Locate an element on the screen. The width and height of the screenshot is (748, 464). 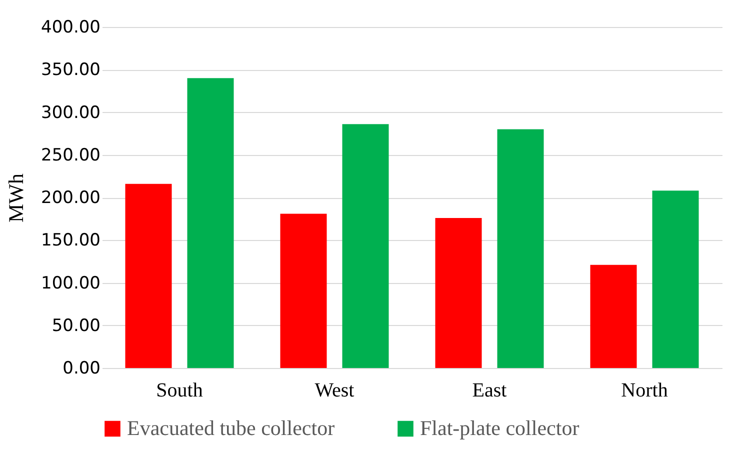
y-tick-label: 250.00 is located at coordinates (70, 155).